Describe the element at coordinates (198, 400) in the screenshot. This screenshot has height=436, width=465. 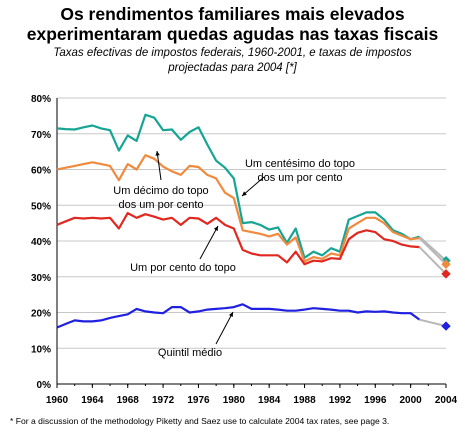
I see `x-tick-label: 1976` at that location.